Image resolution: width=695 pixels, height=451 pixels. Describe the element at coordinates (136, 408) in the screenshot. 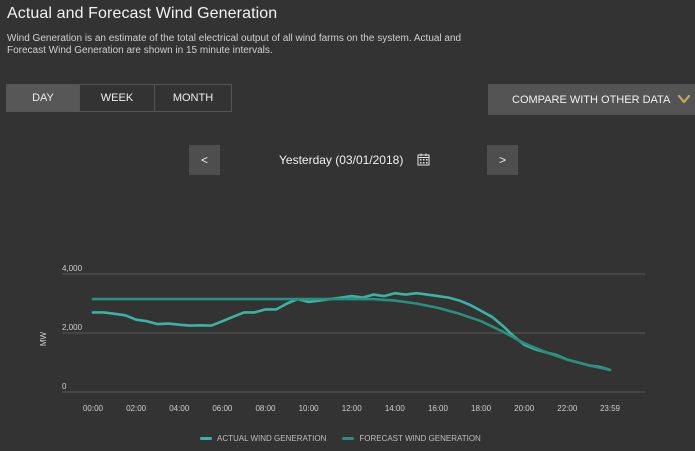

I see `x-tick-label: 02:00` at that location.